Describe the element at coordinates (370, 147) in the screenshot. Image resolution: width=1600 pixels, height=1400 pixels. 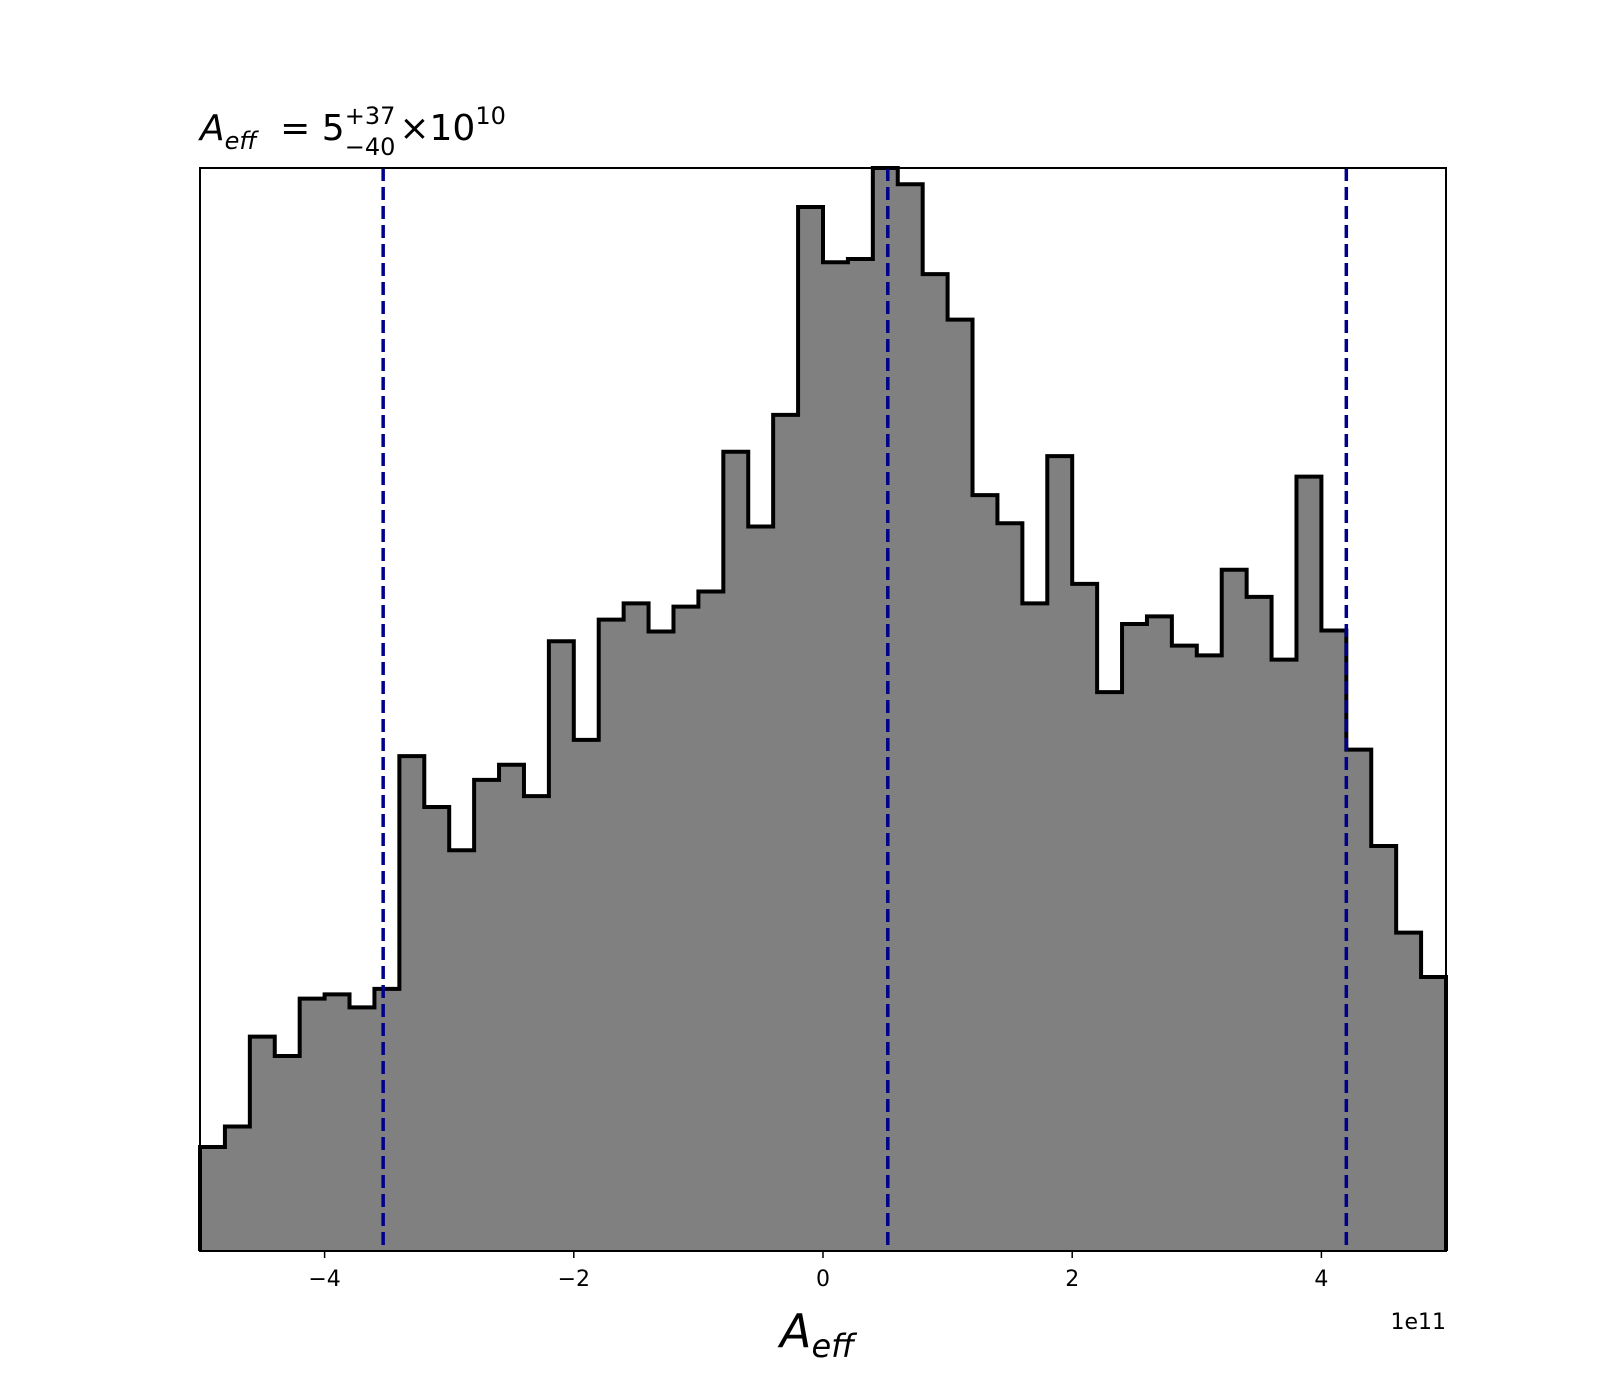
I see `title-sub: −40` at that location.